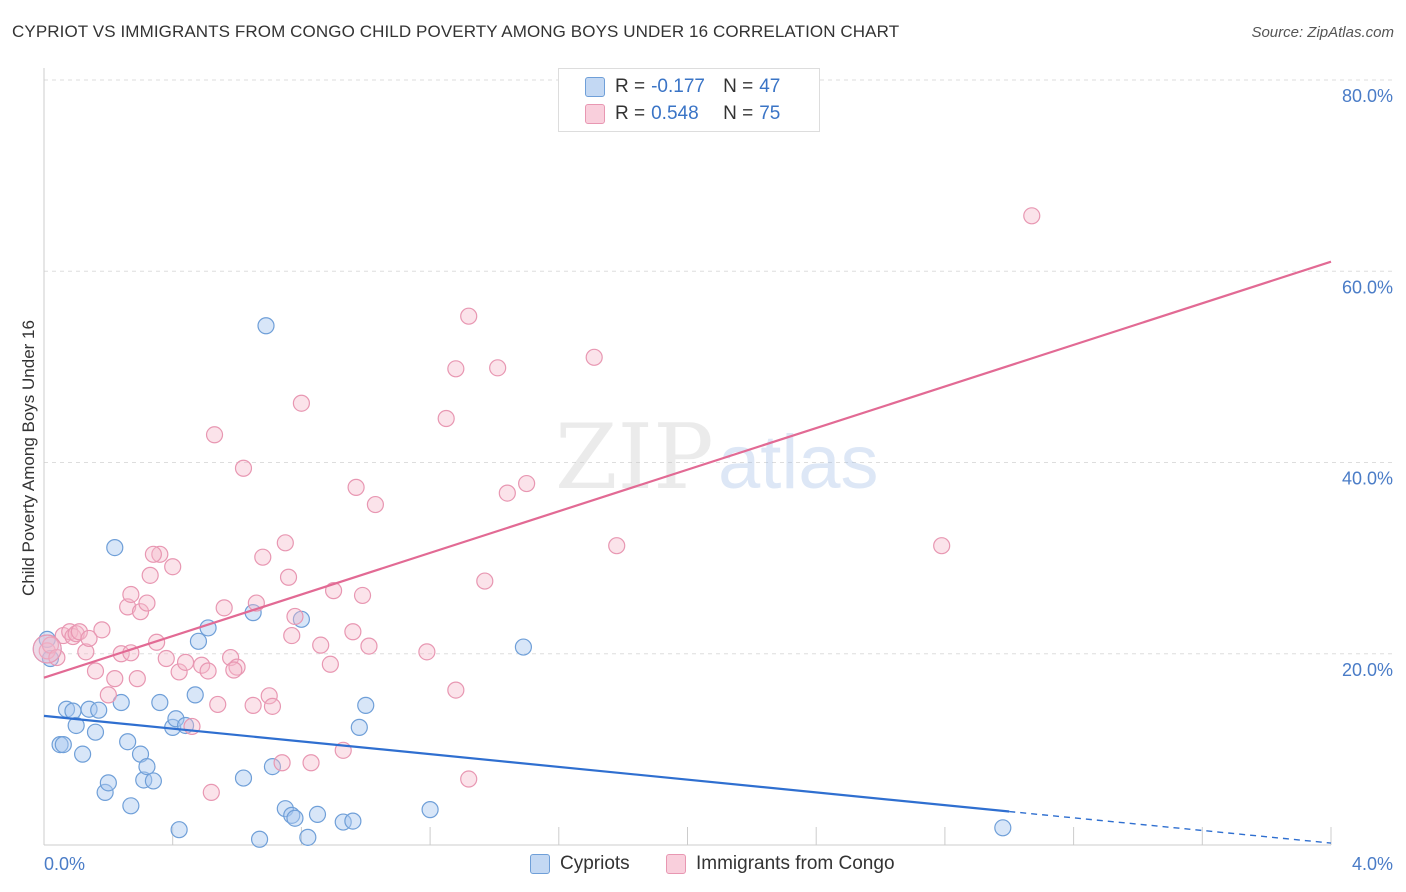  Describe the element at coordinates (675, 113) in the screenshot. I see `legend-r-value: 0.548` at that location.